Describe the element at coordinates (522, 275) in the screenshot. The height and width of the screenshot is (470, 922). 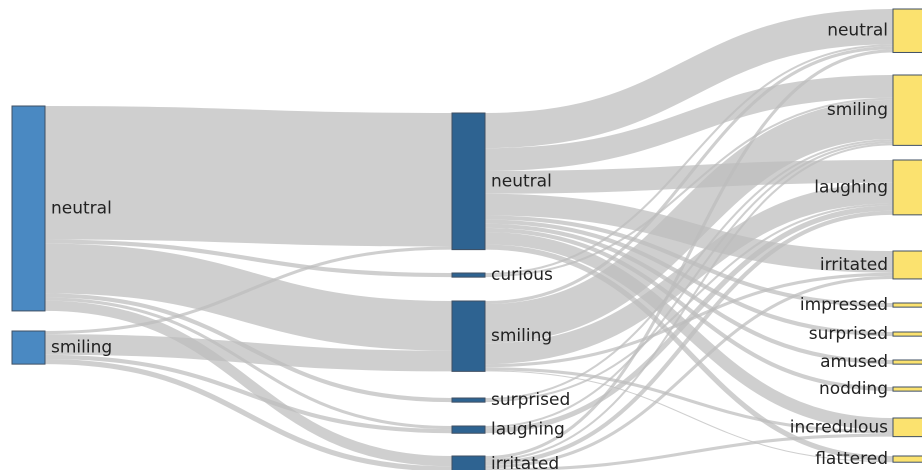
I see `label-s2-curious: curious` at that location.